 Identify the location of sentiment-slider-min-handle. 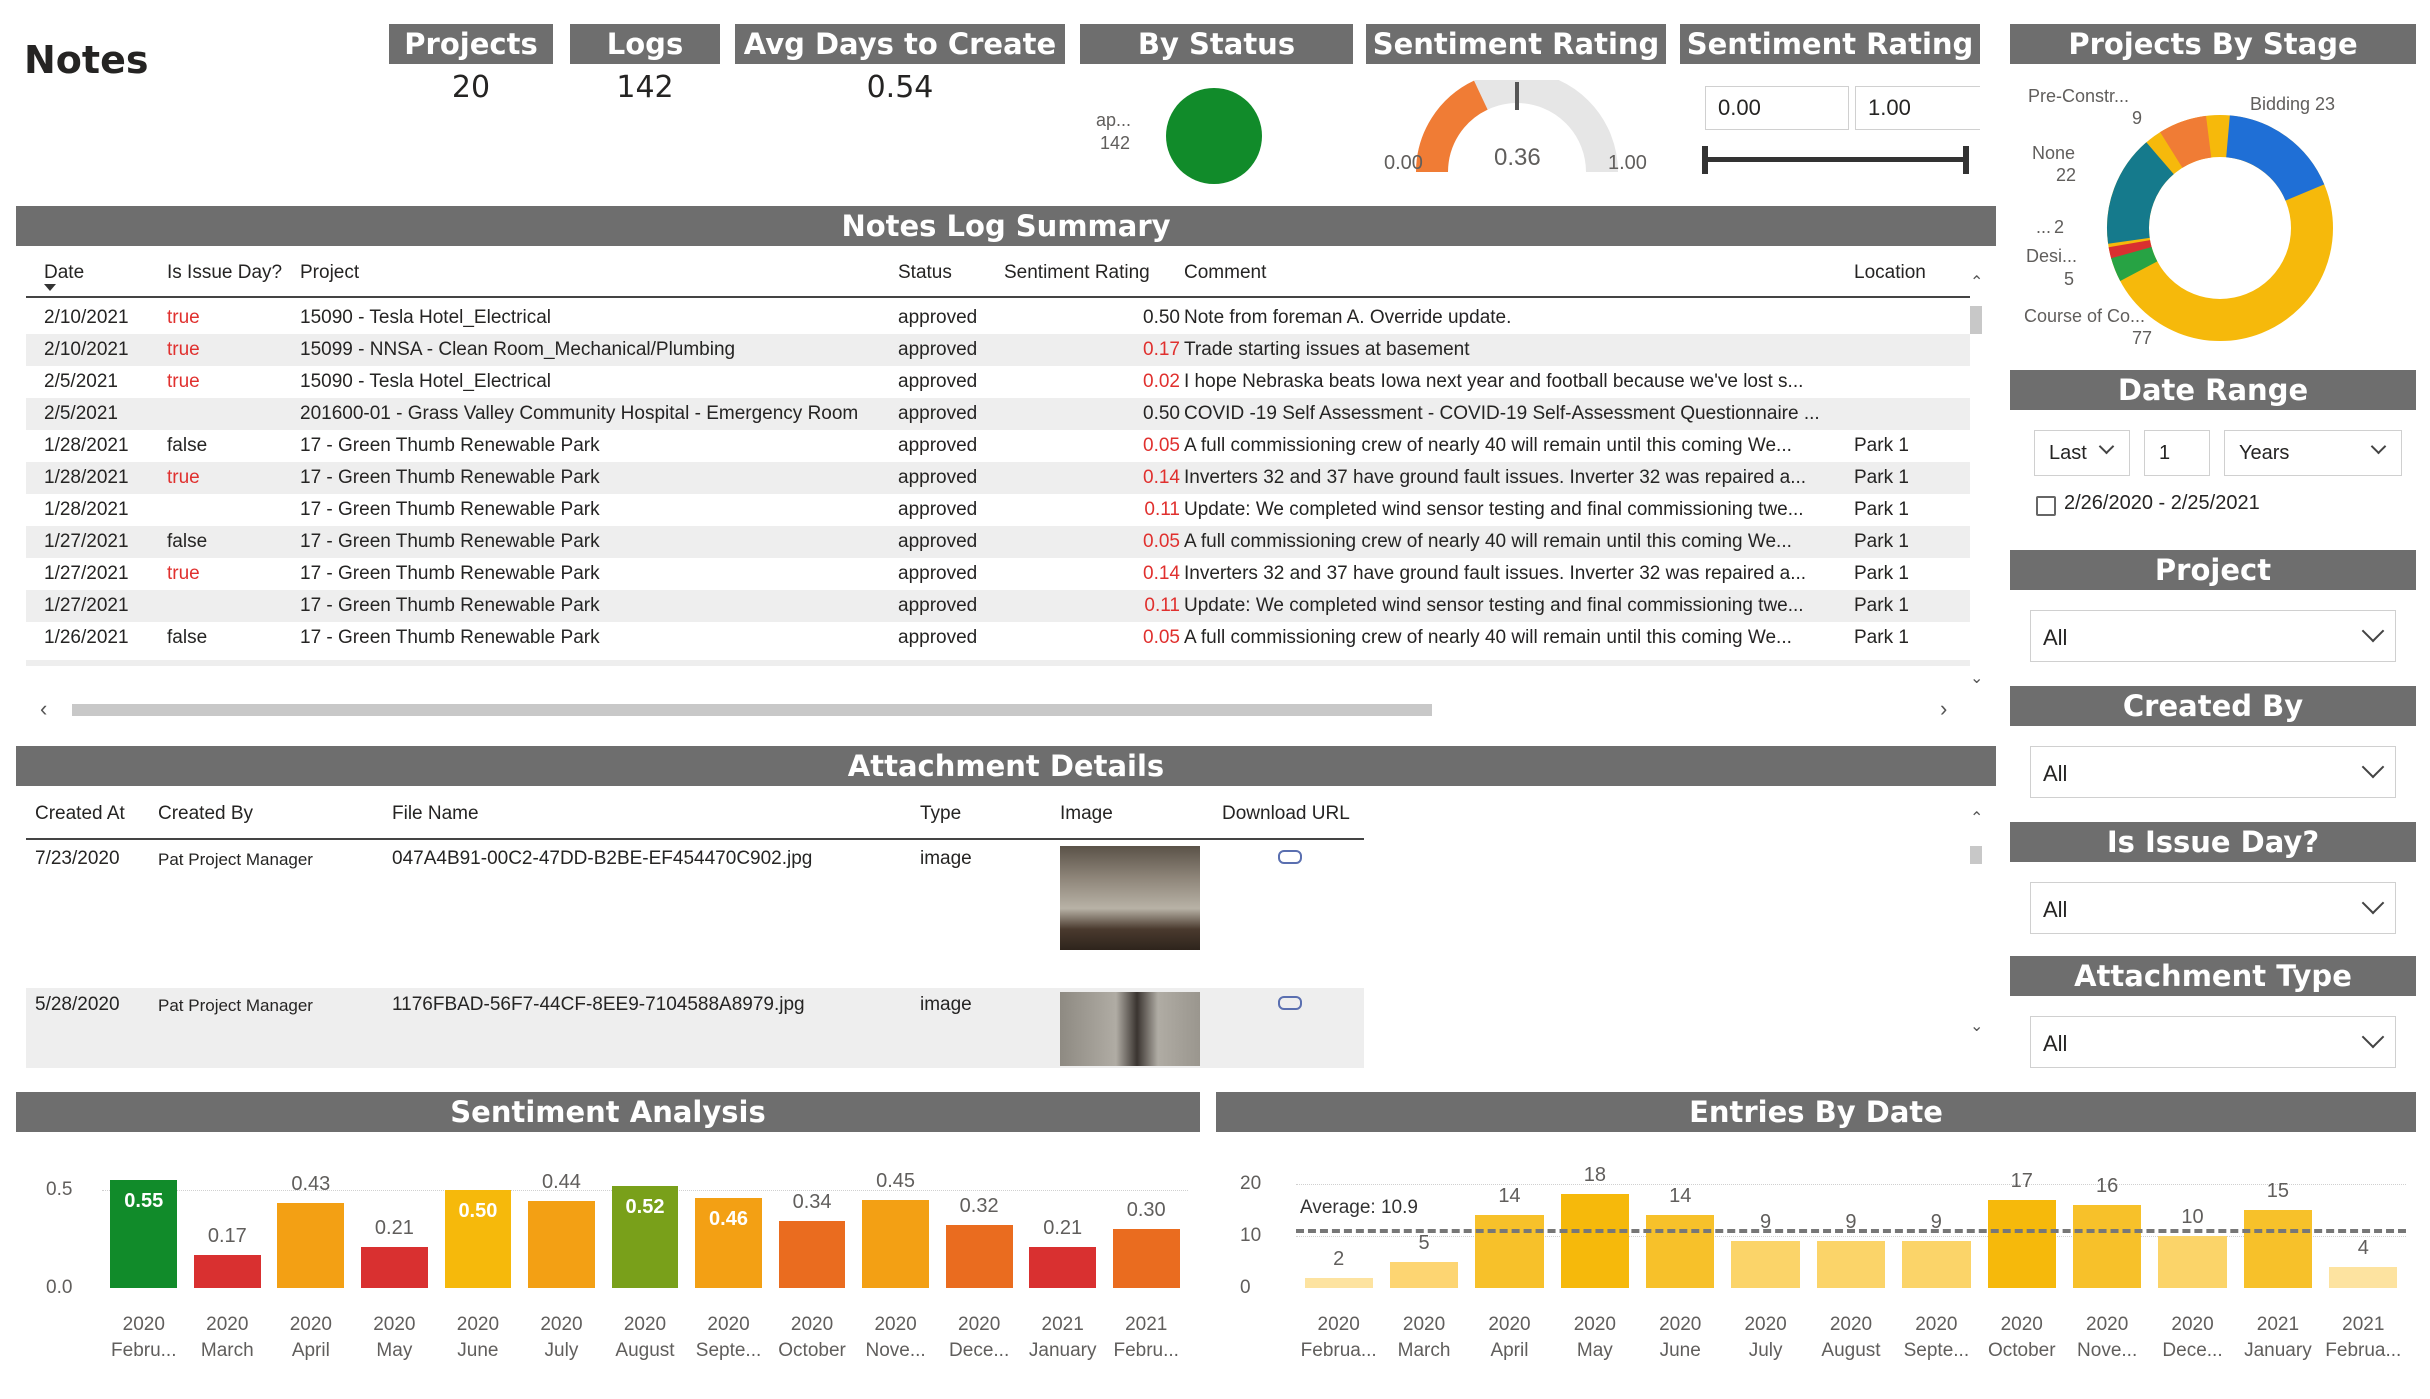
(1705, 160).